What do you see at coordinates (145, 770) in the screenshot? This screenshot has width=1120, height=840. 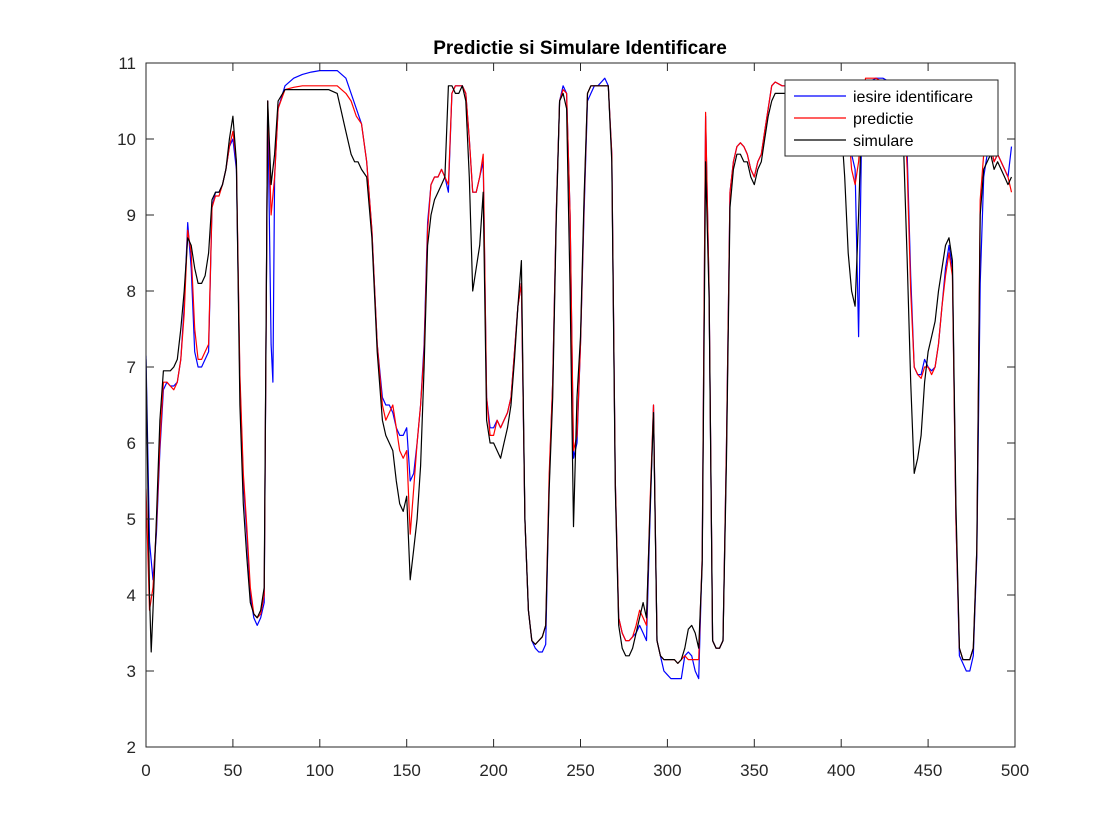 I see `x-tick-label-0: 0` at bounding box center [145, 770].